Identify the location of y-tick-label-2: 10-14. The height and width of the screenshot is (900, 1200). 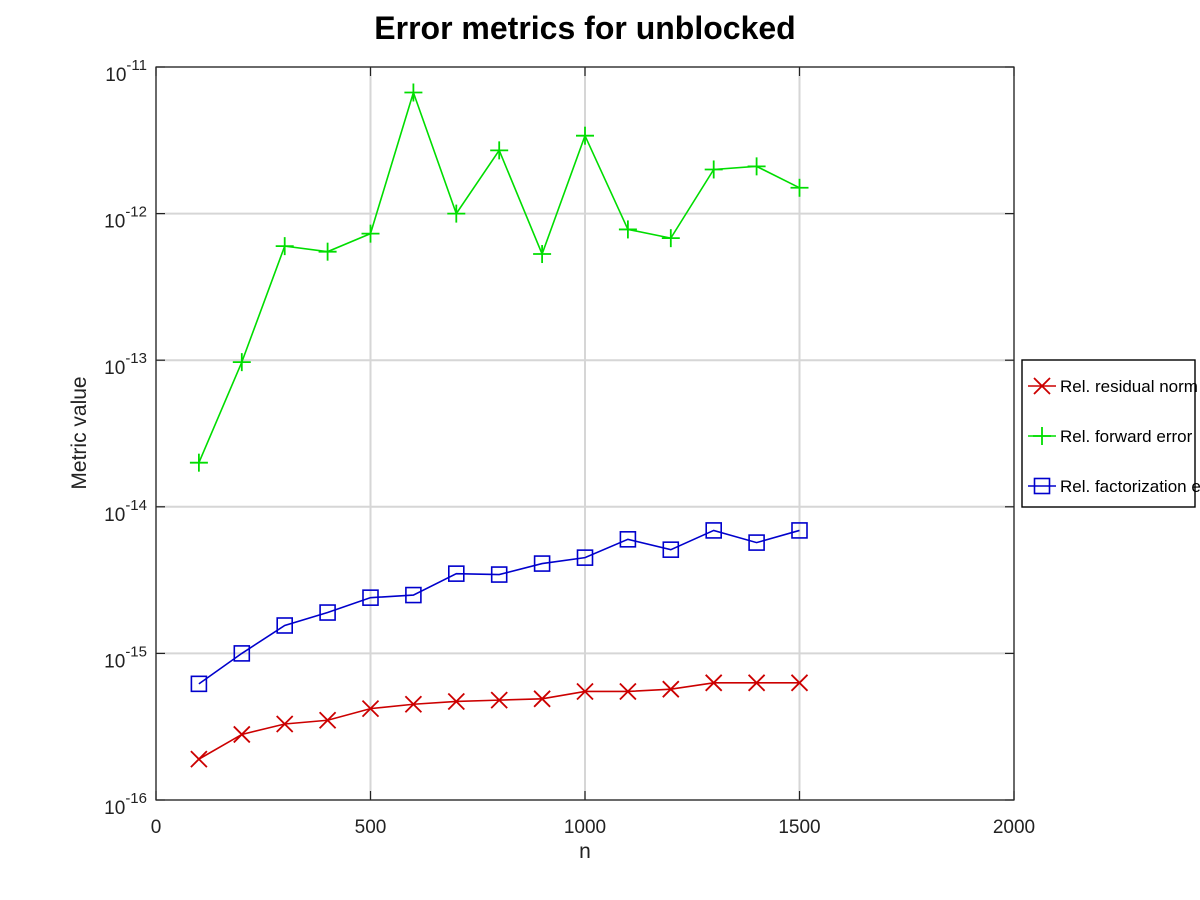
(125, 511).